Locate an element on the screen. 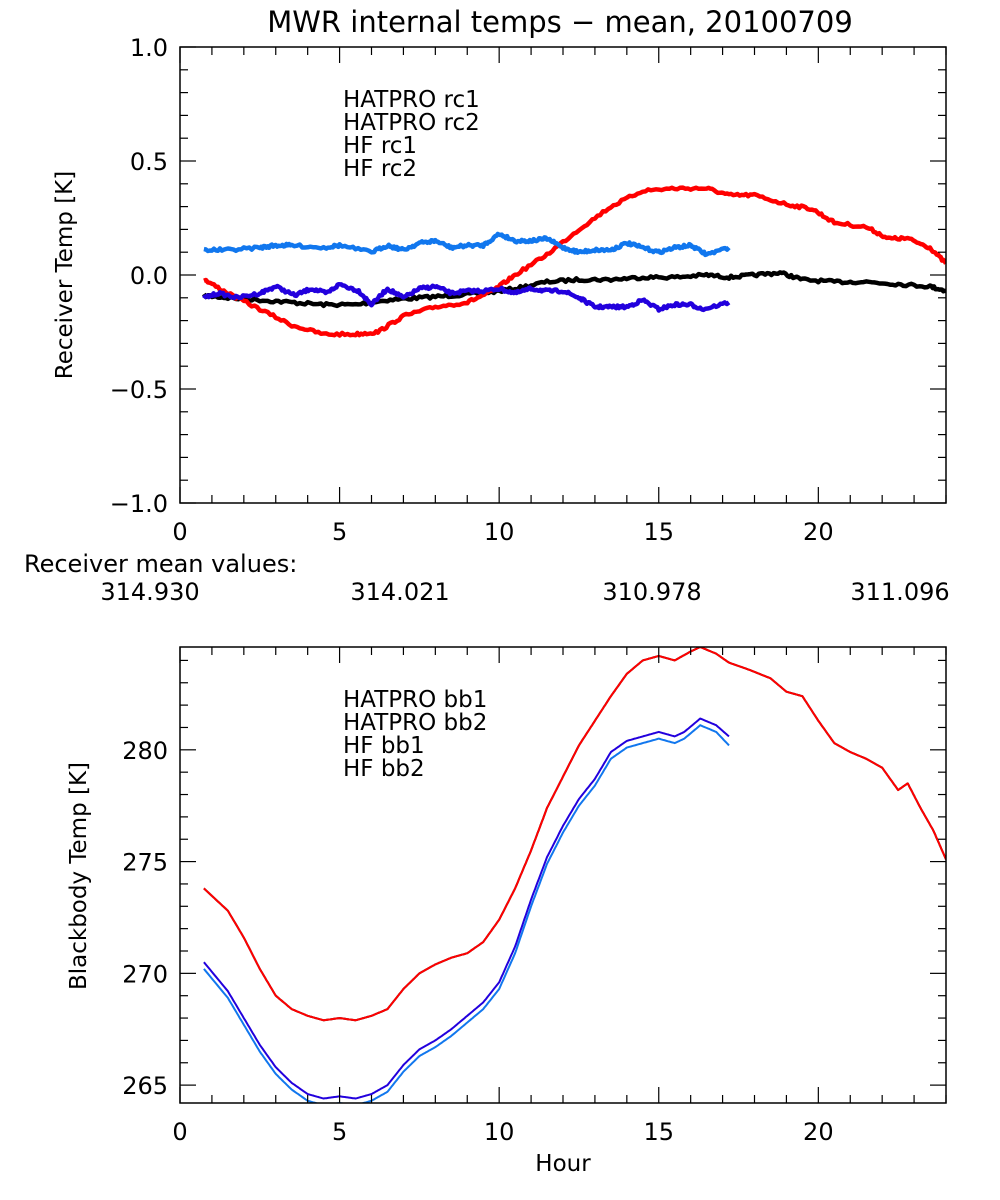 Image resolution: width=1000 pixels, height=1200 pixels. y-tick-label: 0.0 is located at coordinates (149, 276).